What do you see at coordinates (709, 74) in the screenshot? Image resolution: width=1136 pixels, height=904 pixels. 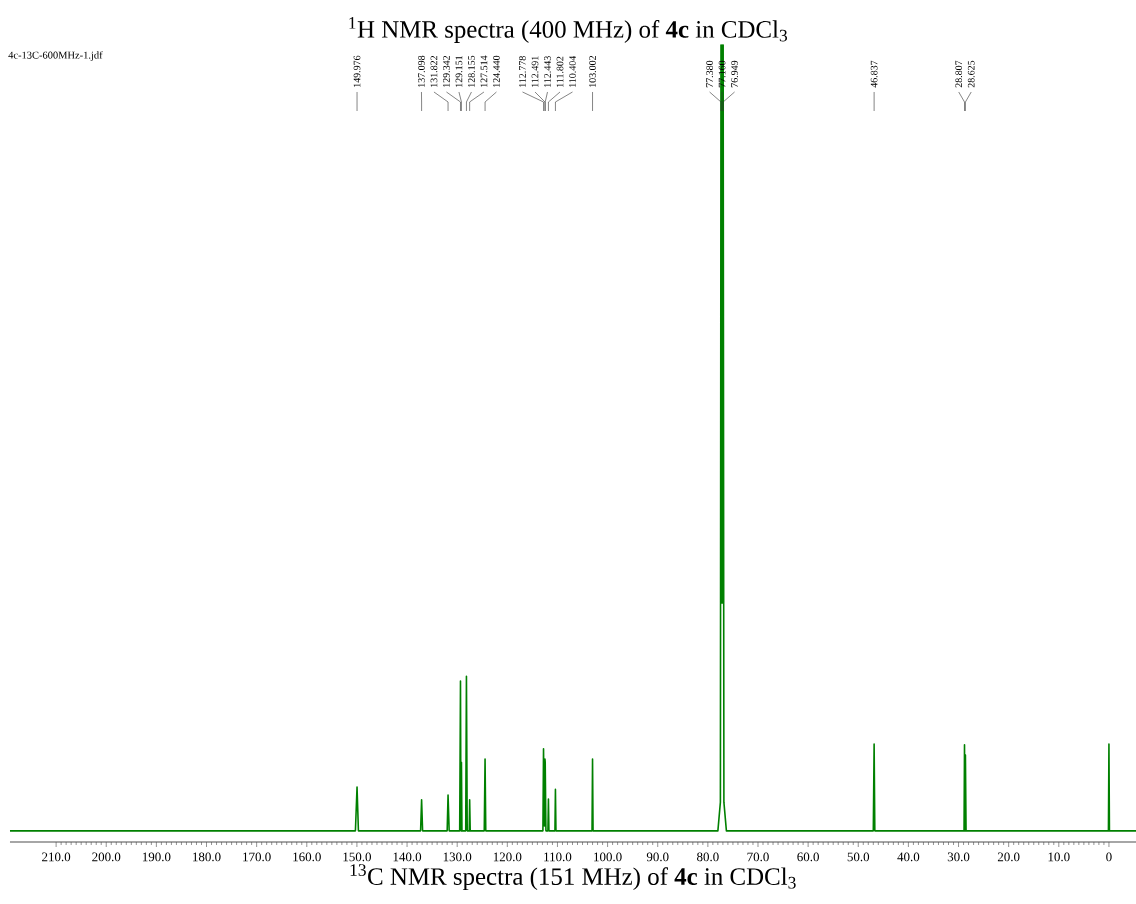 I see `annotation: 77.380` at bounding box center [709, 74].